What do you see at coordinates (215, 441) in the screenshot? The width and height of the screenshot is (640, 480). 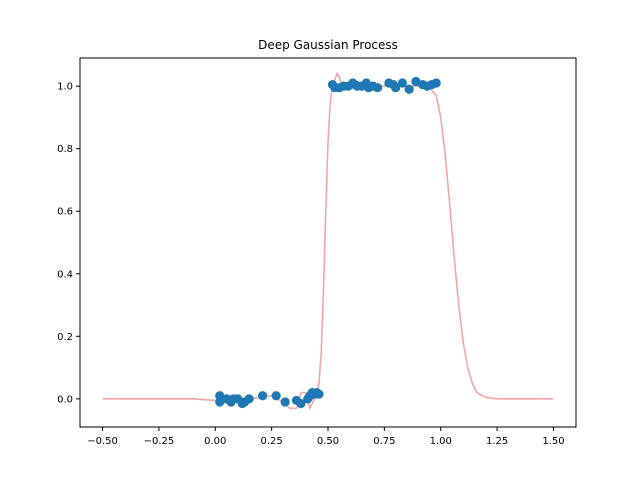 I see `x-tick-label: 0.00` at bounding box center [215, 441].